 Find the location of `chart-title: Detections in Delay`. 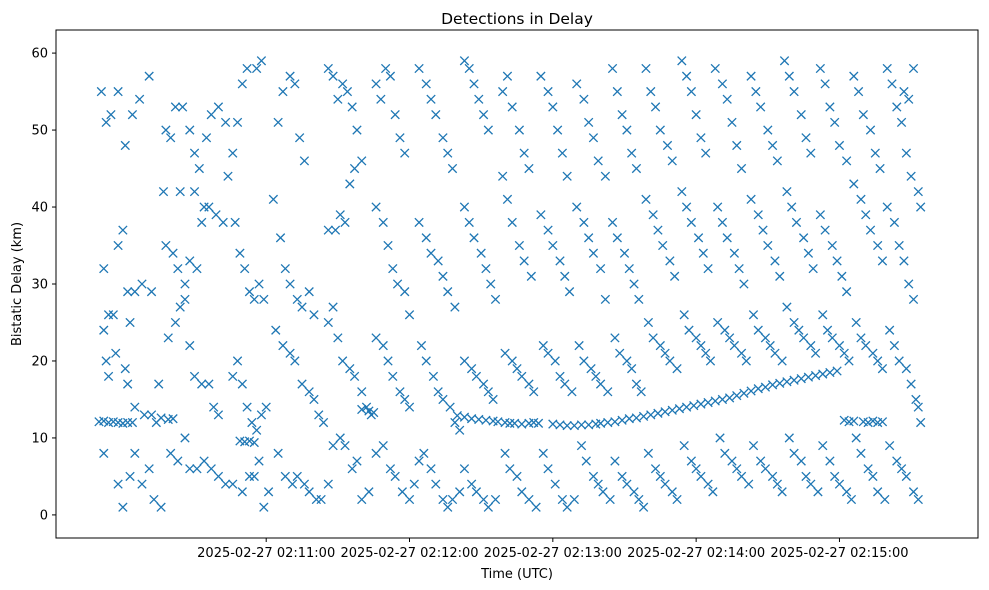

chart-title: Detections in Delay is located at coordinates (517, 19).